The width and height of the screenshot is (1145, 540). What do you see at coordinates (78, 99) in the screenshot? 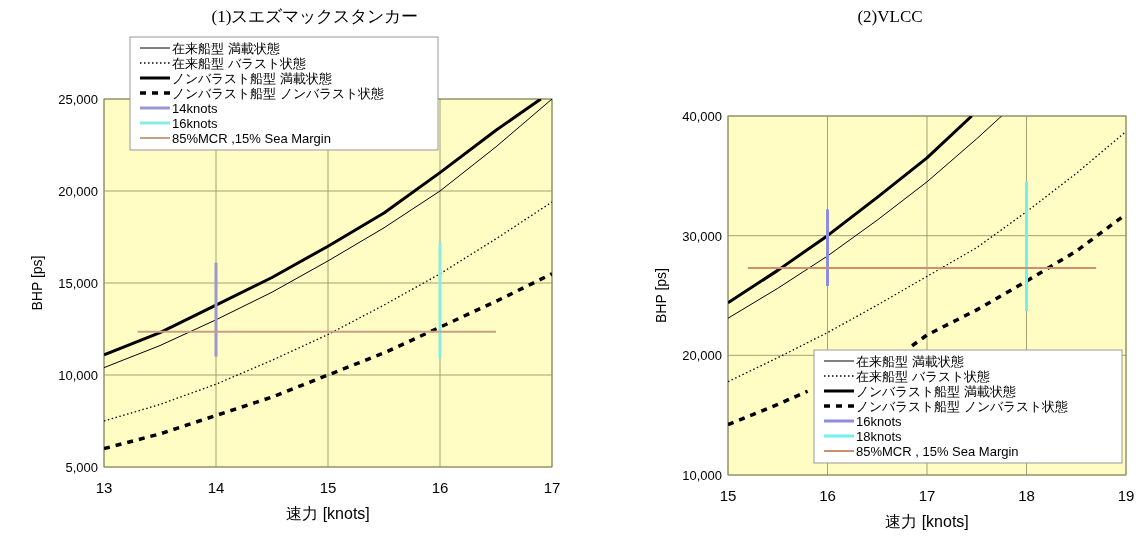
I see `y-tick-label: 25,000` at bounding box center [78, 99].